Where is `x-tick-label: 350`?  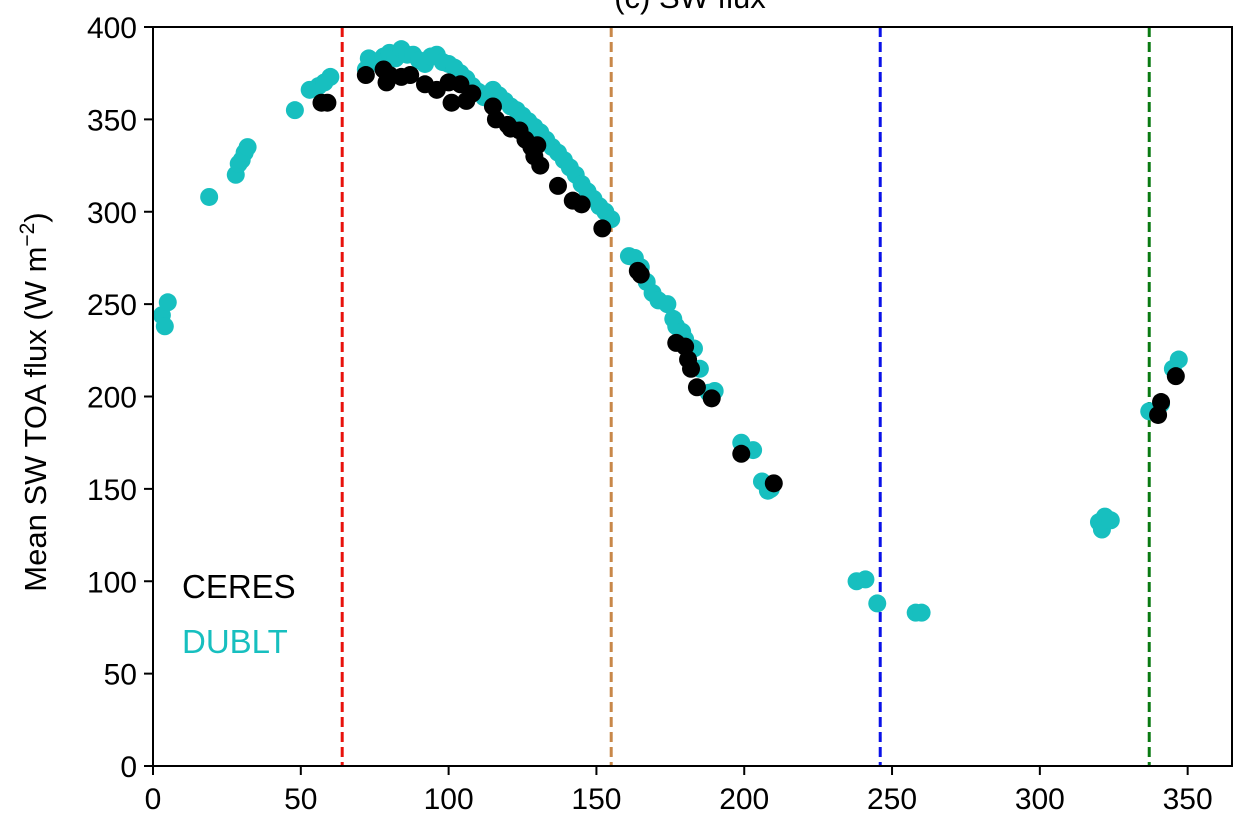
x-tick-label: 350 is located at coordinates (1188, 799).